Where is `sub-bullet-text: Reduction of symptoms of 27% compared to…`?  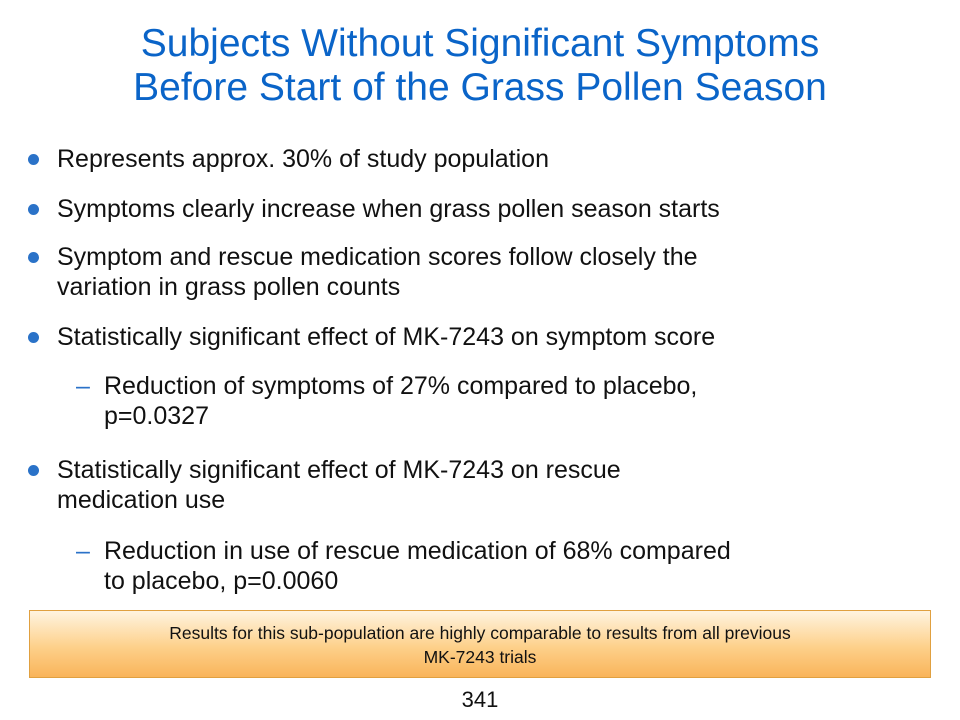
sub-bullet-text: Reduction of symptoms of 27% compared to… is located at coordinates (401, 386).